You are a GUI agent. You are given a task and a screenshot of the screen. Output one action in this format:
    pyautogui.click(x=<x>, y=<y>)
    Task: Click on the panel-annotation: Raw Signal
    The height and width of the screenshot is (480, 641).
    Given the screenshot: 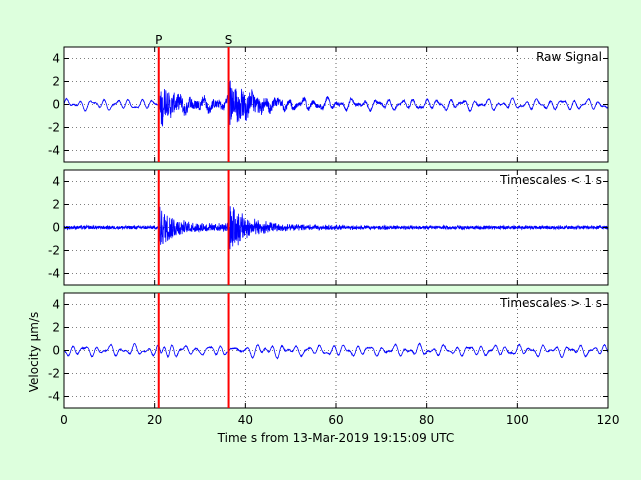 What is the action you would take?
    pyautogui.click(x=569, y=57)
    